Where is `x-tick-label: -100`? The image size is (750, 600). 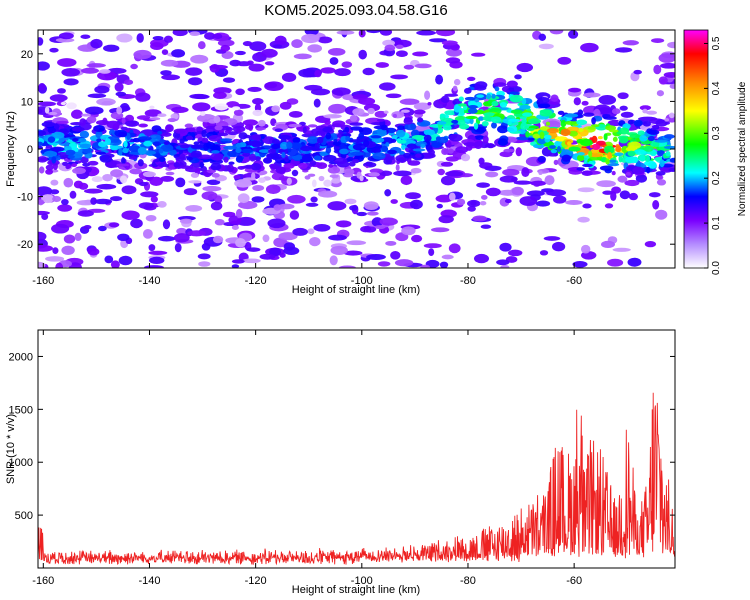 x-tick-label: -100 is located at coordinates (362, 581).